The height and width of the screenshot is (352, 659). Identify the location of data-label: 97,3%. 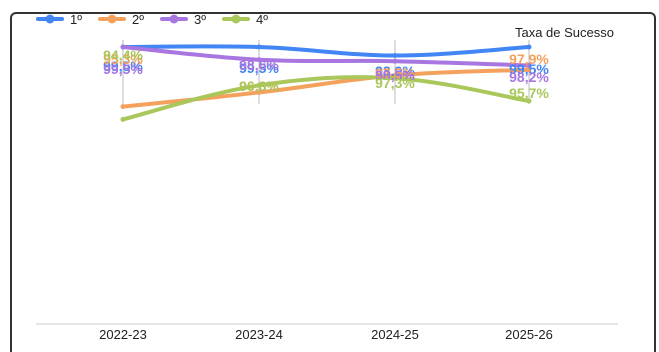
(395, 83).